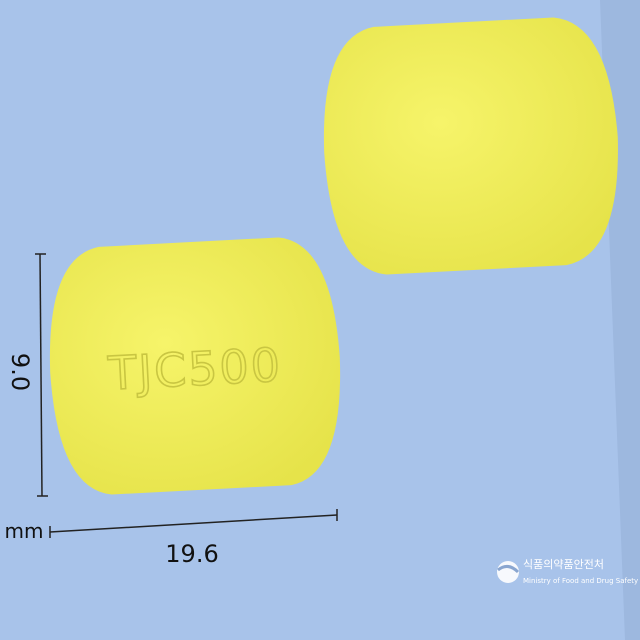 Image resolution: width=640 pixels, height=640 pixels. What do you see at coordinates (193, 523) in the screenshot?
I see `length-bar` at bounding box center [193, 523].